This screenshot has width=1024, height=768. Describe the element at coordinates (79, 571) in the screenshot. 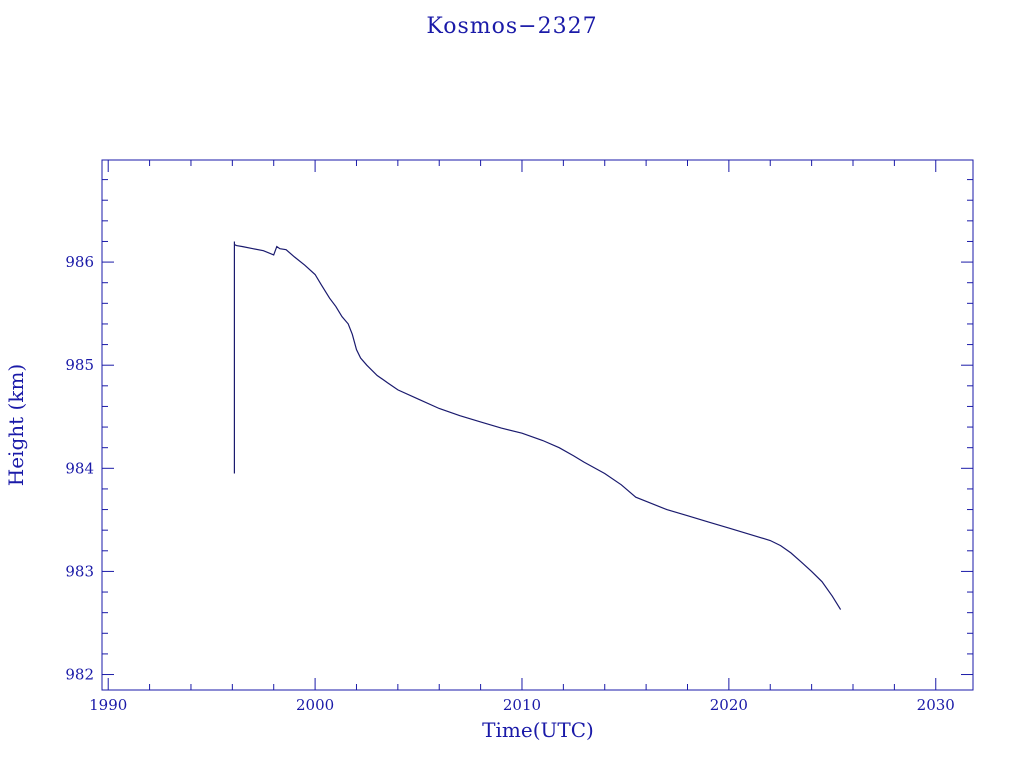

I see `y-tick-label: 983` at that location.